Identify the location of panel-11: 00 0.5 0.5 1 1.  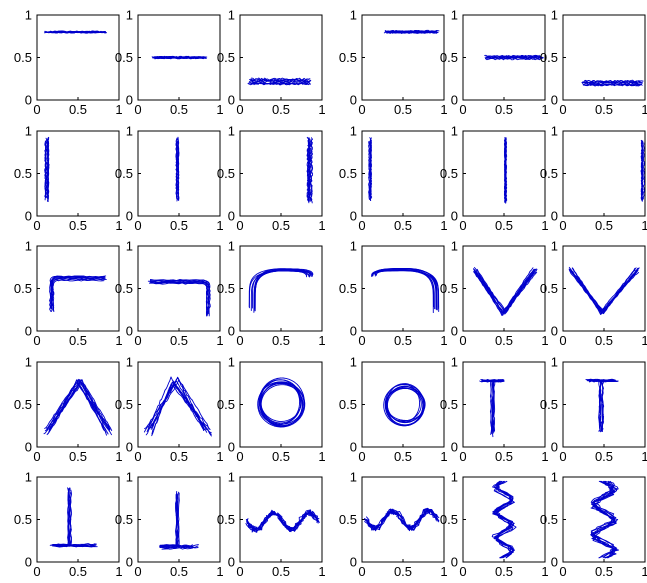
(494, 179).